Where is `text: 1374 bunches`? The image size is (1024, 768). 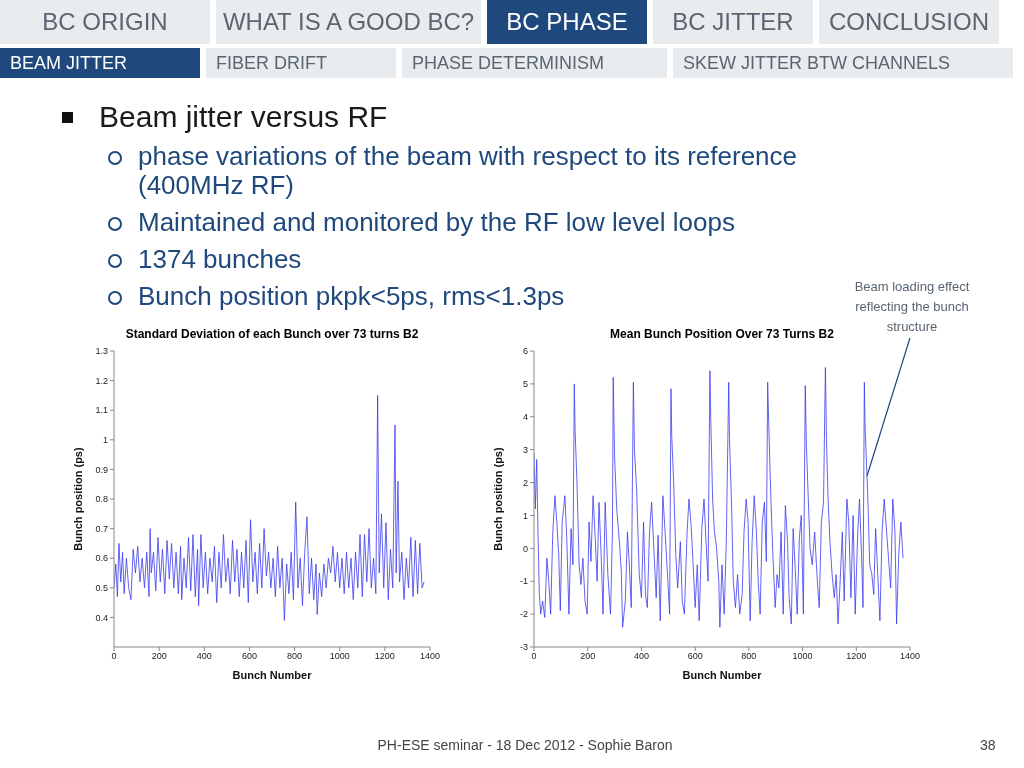 text: 1374 bunches is located at coordinates (220, 259).